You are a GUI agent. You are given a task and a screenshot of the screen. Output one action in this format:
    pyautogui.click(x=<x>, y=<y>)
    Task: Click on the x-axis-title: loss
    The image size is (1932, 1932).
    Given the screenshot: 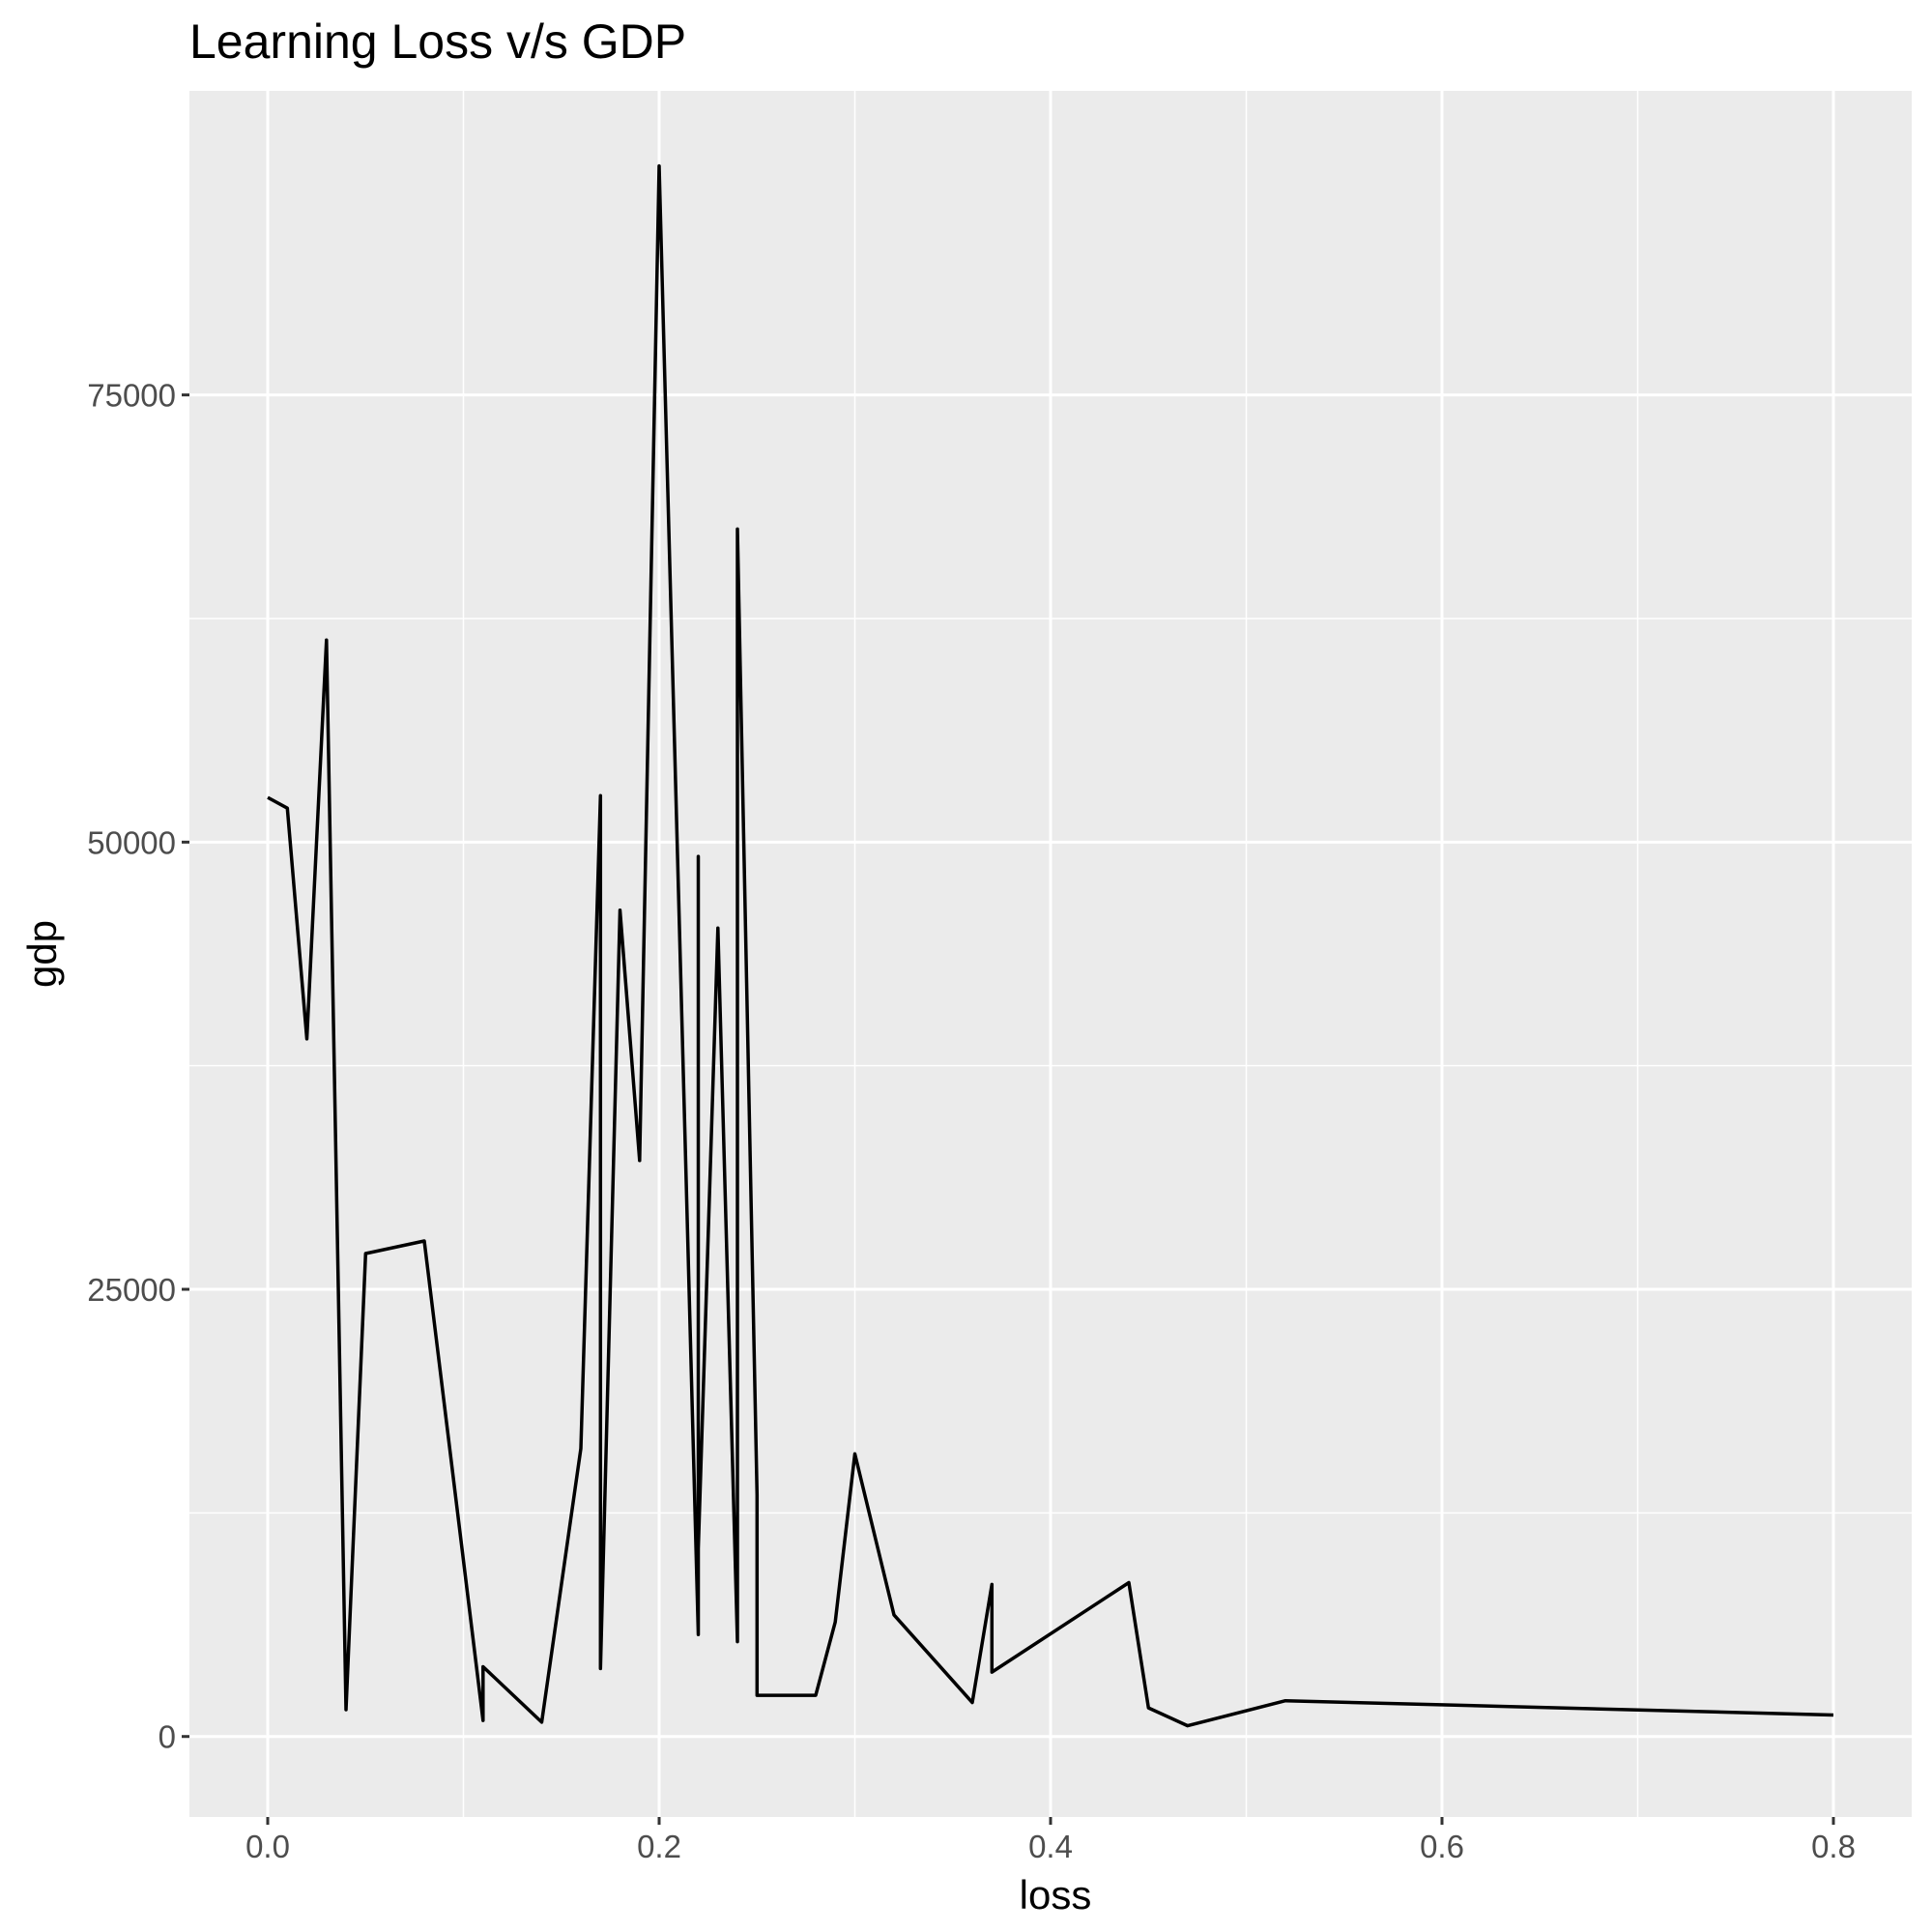 What is the action you would take?
    pyautogui.click(x=1056, y=1895)
    